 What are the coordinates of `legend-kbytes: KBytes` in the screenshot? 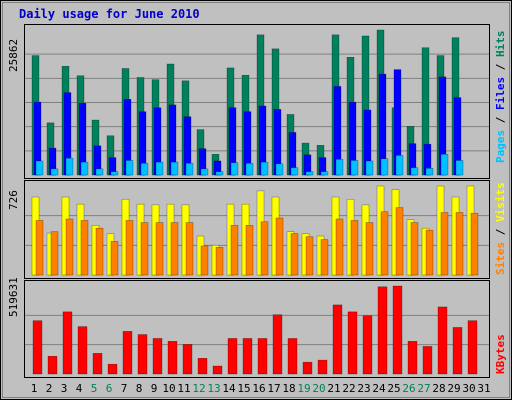 It's located at (500, 354).